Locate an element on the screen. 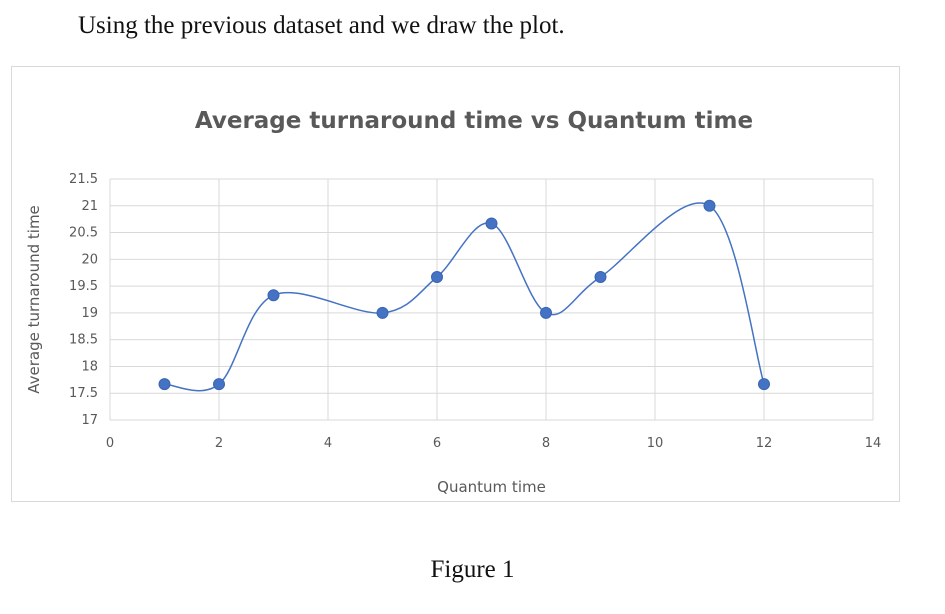  y-tick-label: 21 is located at coordinates (89, 206).